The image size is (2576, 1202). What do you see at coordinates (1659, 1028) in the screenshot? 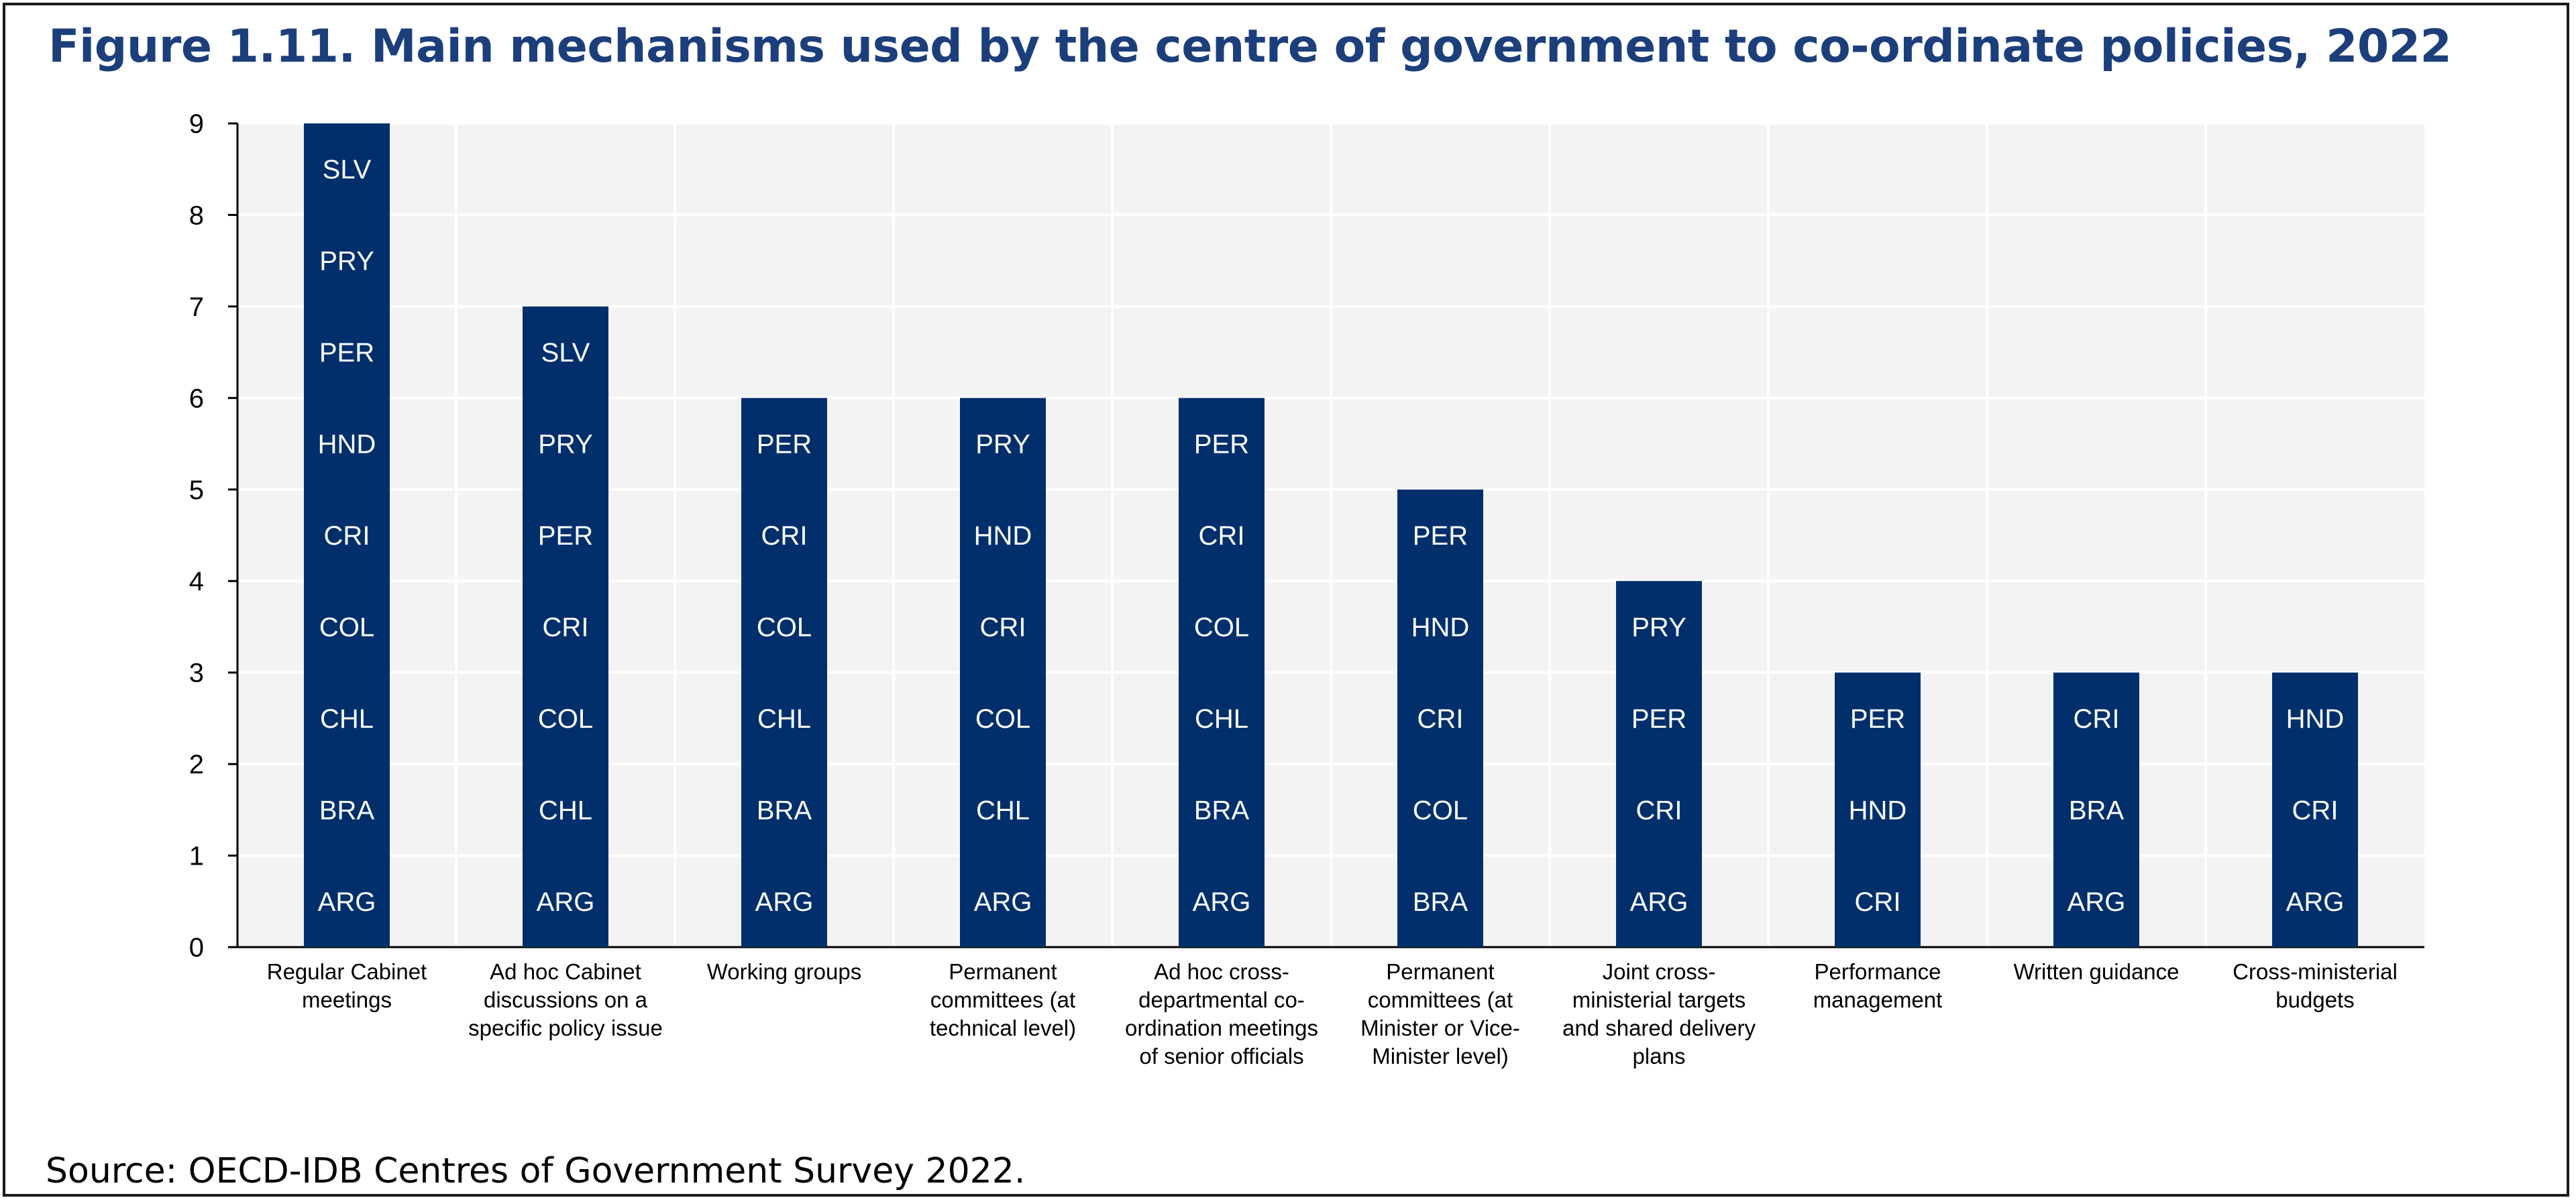
I see `x-category-label-line: and shared delivery` at bounding box center [1659, 1028].